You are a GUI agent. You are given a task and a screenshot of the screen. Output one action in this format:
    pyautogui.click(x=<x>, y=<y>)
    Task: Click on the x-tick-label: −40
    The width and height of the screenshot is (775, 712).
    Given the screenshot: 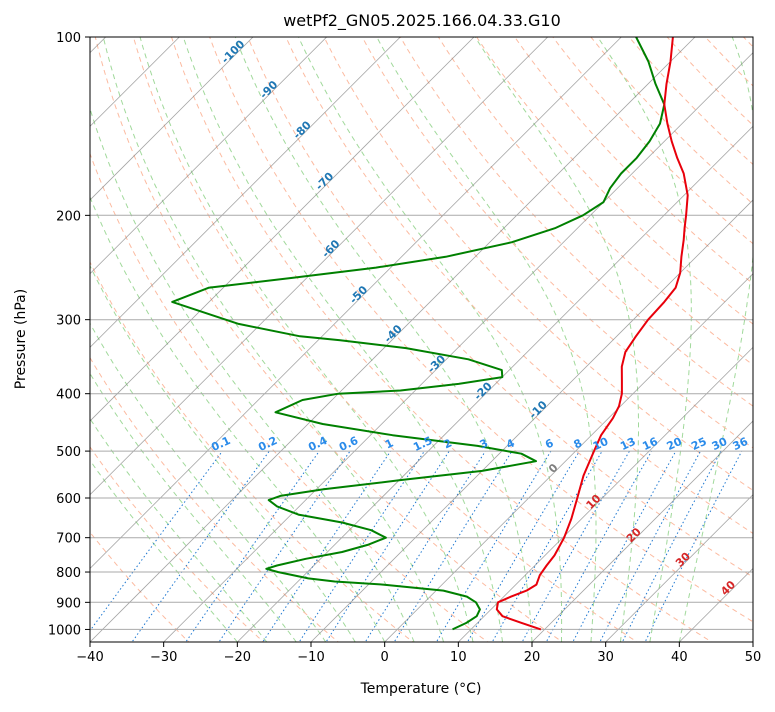 What is the action you would take?
    pyautogui.click(x=89, y=657)
    